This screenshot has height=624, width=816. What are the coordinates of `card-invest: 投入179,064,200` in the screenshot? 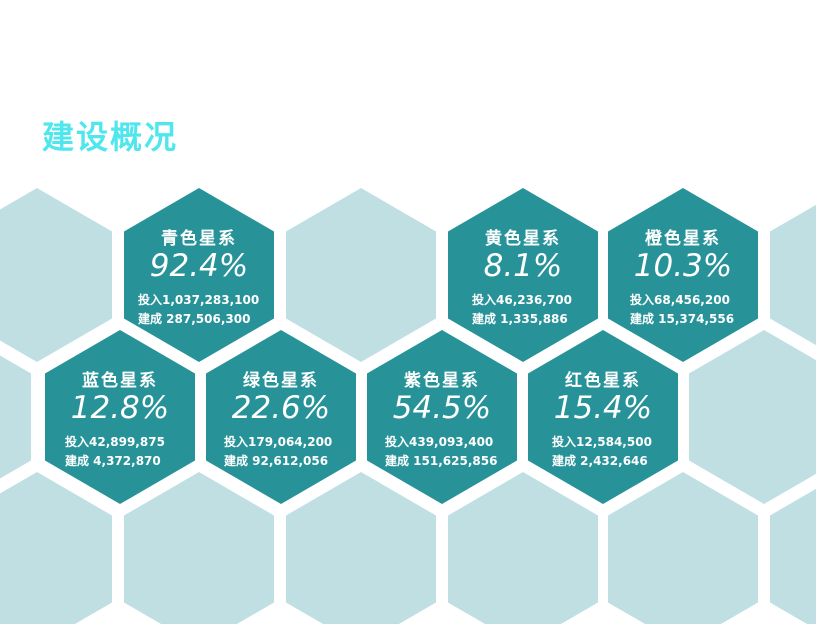 It's located at (278, 442).